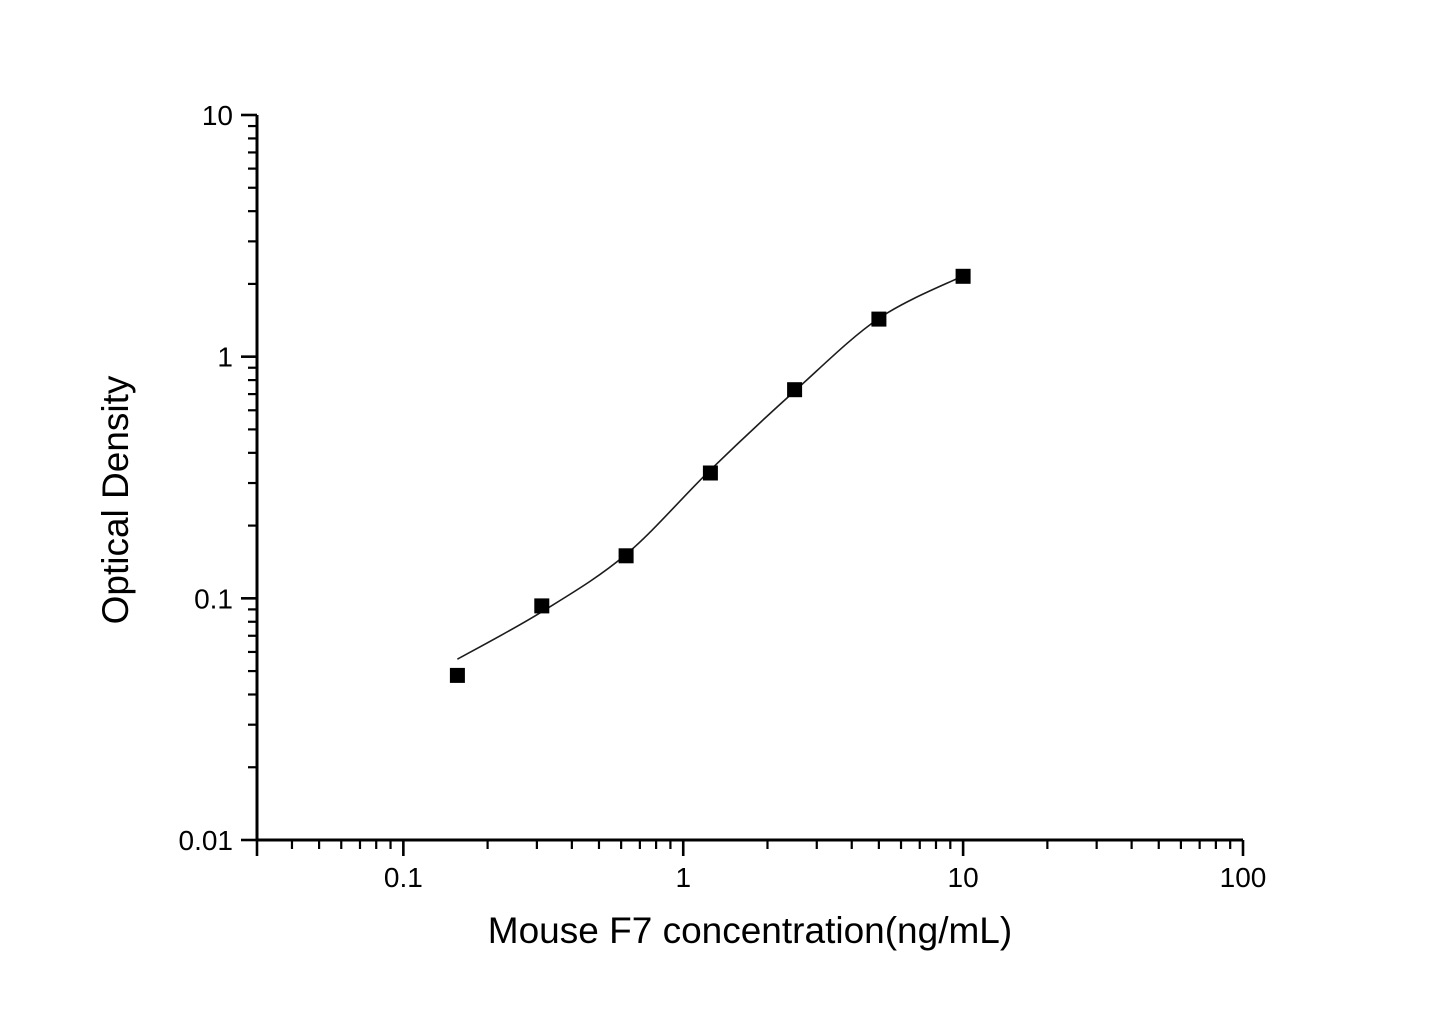 This screenshot has height=1009, width=1445. What do you see at coordinates (750, 930) in the screenshot?
I see `x-axis-label: Mouse F7 concentration(ng/mL)` at bounding box center [750, 930].